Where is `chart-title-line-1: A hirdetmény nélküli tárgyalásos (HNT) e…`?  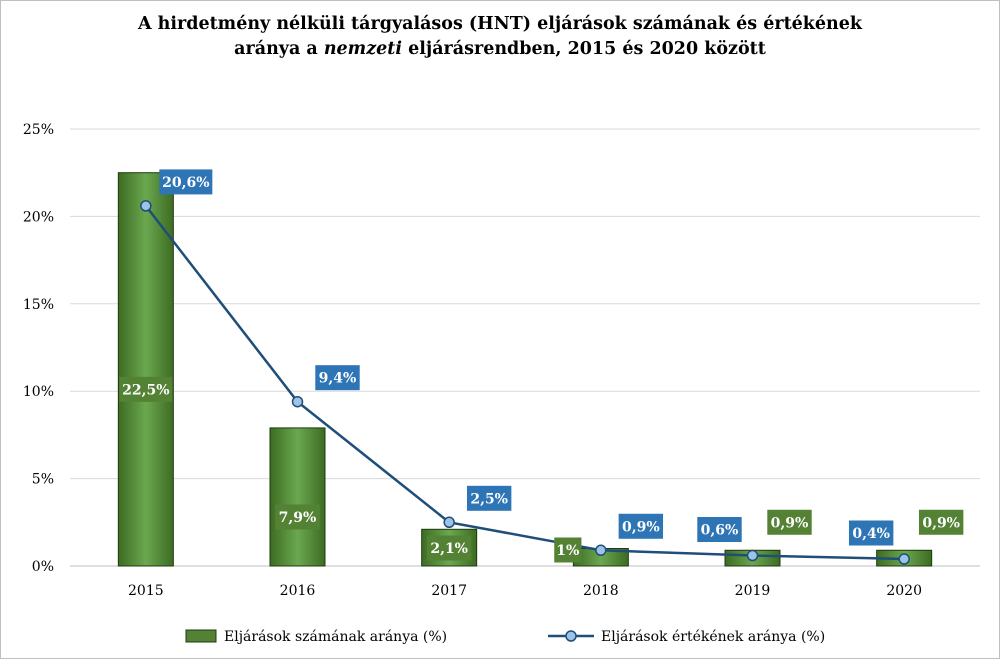
chart-title-line-1: A hirdetmény nélküli tárgyalásos (HNT) e… is located at coordinates (500, 24).